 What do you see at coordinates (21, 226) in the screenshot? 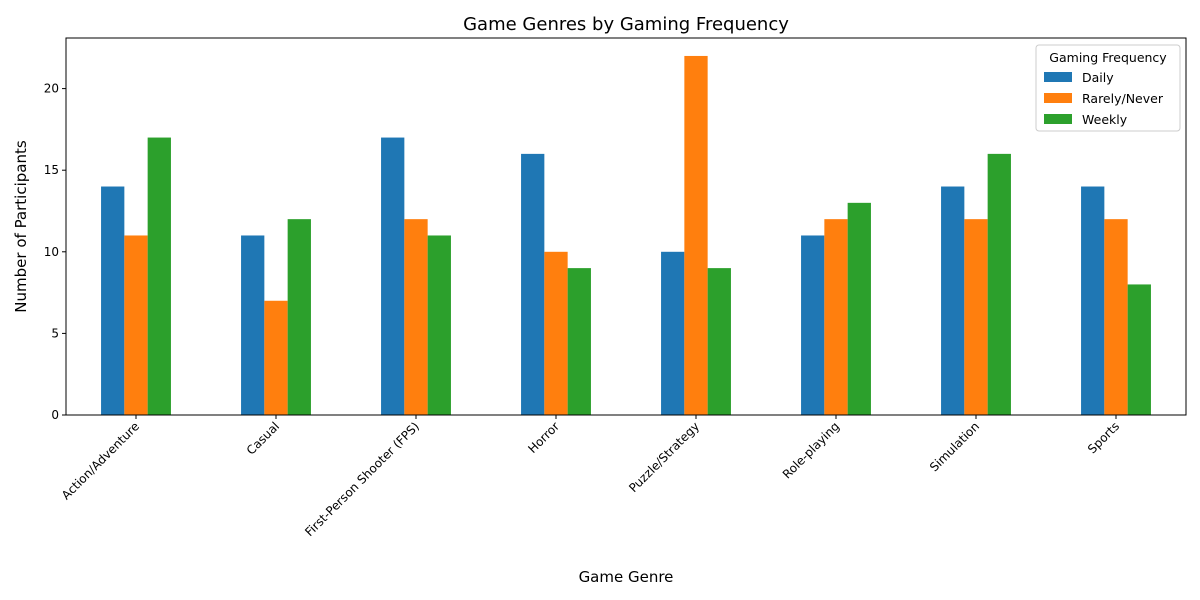
I see `y-axis-title: Number of Participants` at bounding box center [21, 226].